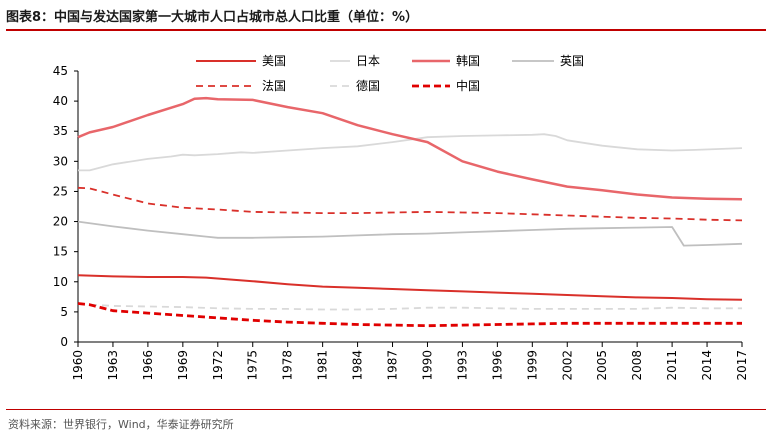 This screenshot has height=446, width=772. I want to click on x-tick-label: 1972, so click(218, 365).